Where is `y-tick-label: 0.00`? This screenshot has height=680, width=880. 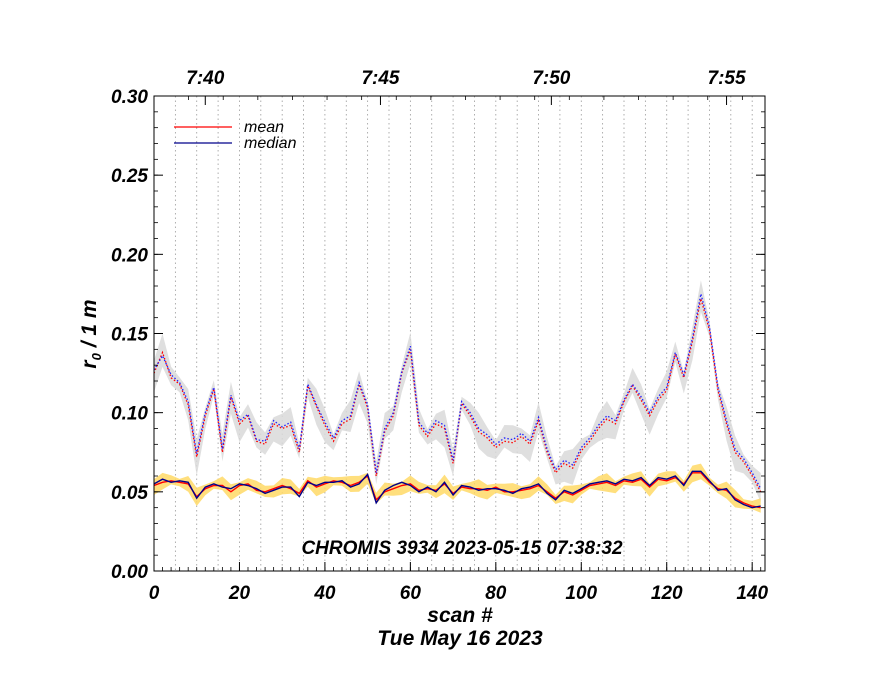
y-tick-label: 0.00 is located at coordinates (129, 572).